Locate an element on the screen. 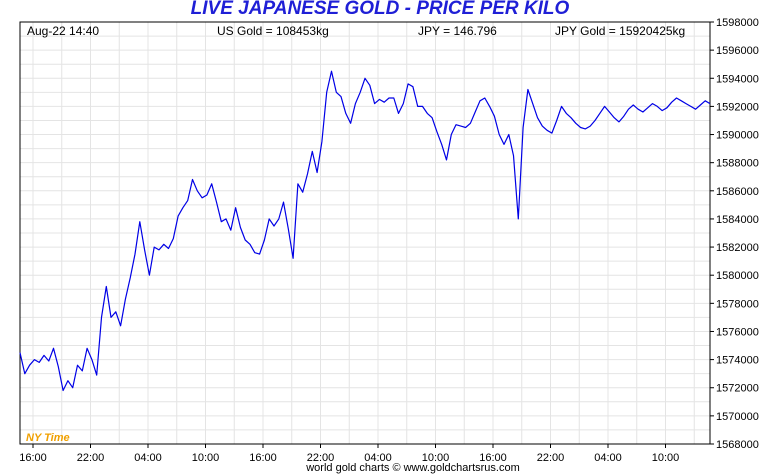  y-tick-label: 1594000 is located at coordinates (737, 79).